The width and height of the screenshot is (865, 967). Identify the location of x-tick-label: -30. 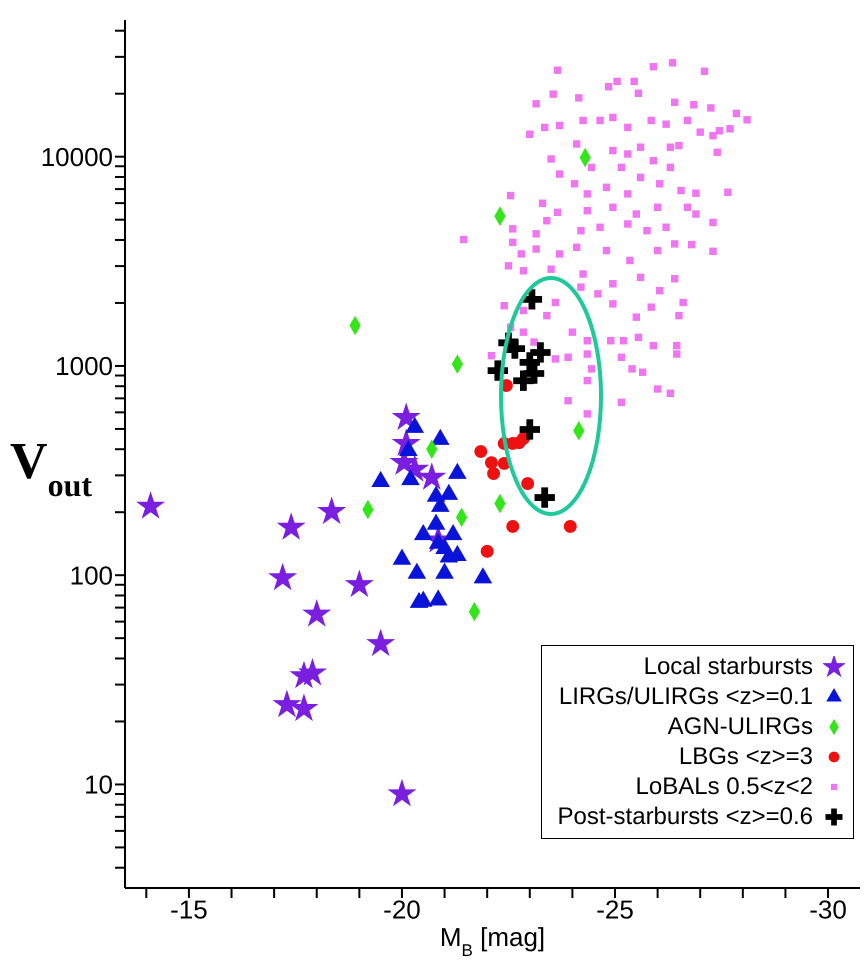
(828, 909).